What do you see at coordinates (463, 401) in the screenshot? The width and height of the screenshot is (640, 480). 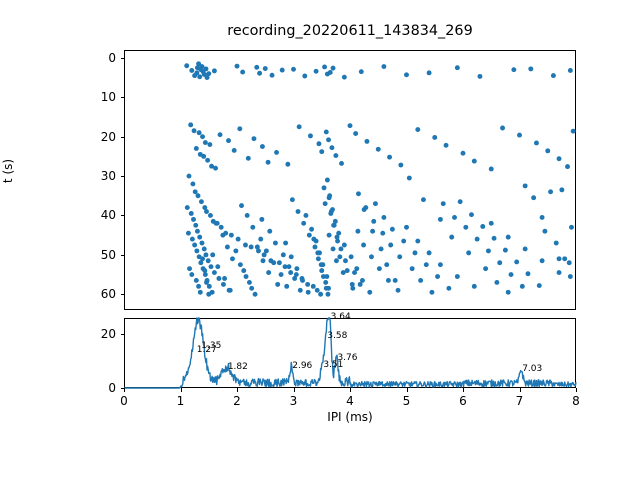 I see `histogram-x-tick-label: 6` at bounding box center [463, 401].